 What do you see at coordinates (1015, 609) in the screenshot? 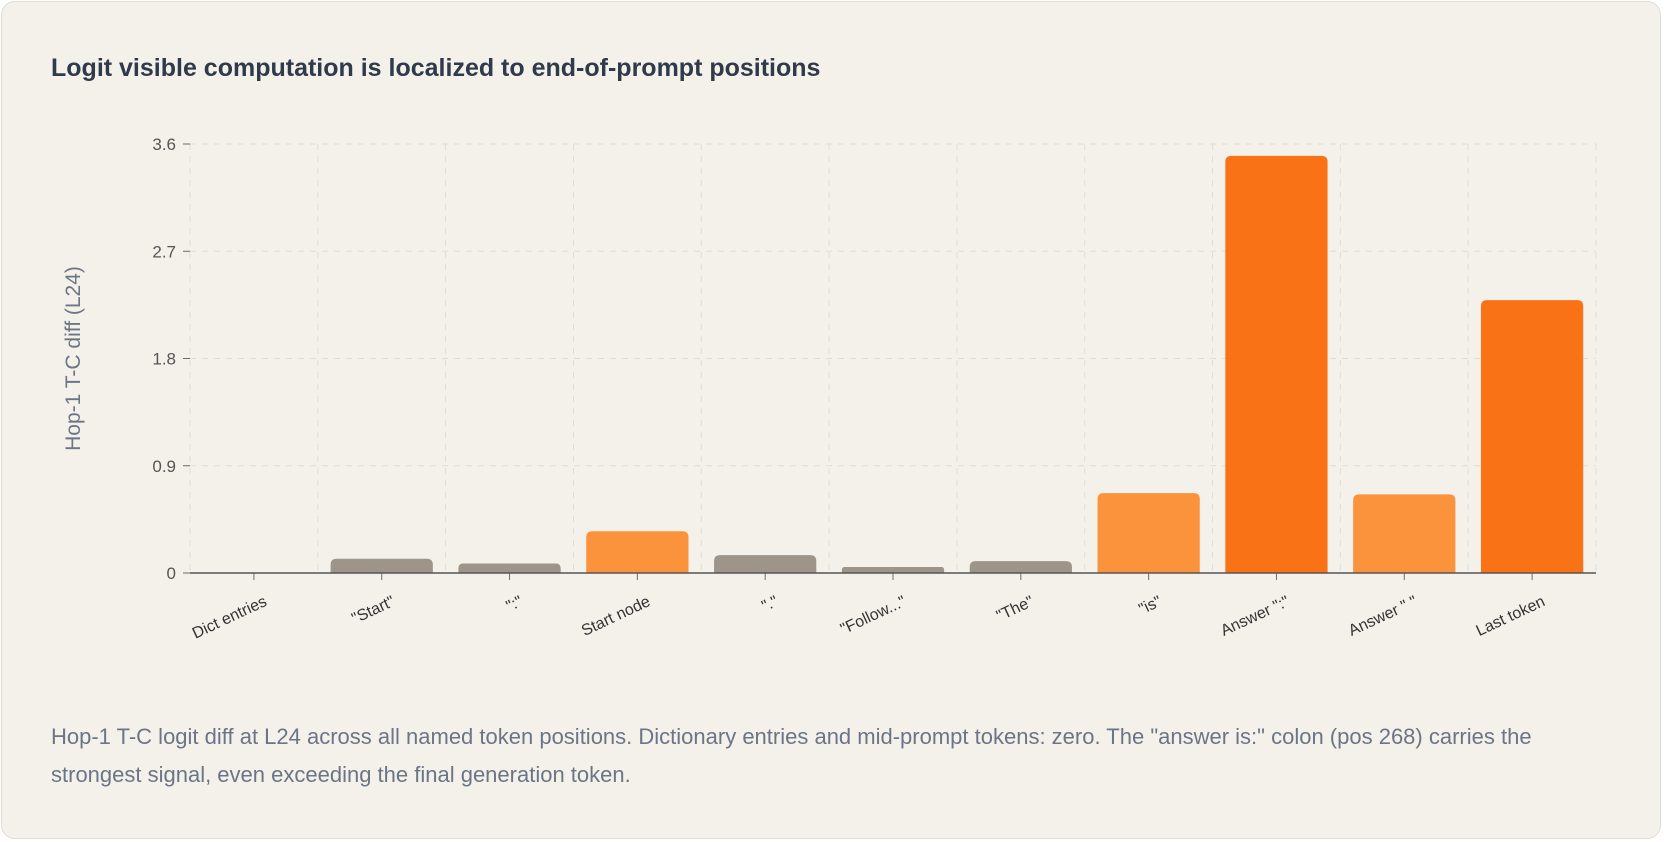
I see `x-tick-label: "The"` at bounding box center [1015, 609].